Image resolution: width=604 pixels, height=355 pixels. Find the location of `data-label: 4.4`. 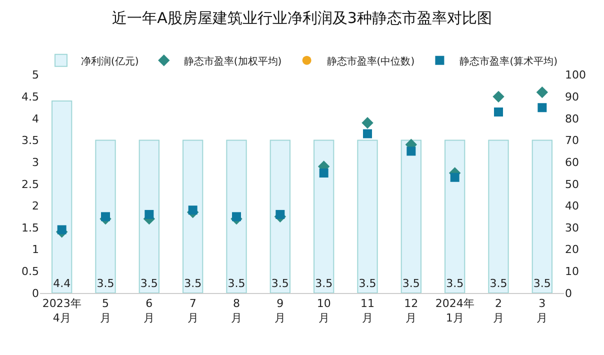

data-label: 4.4 is located at coordinates (62, 283).